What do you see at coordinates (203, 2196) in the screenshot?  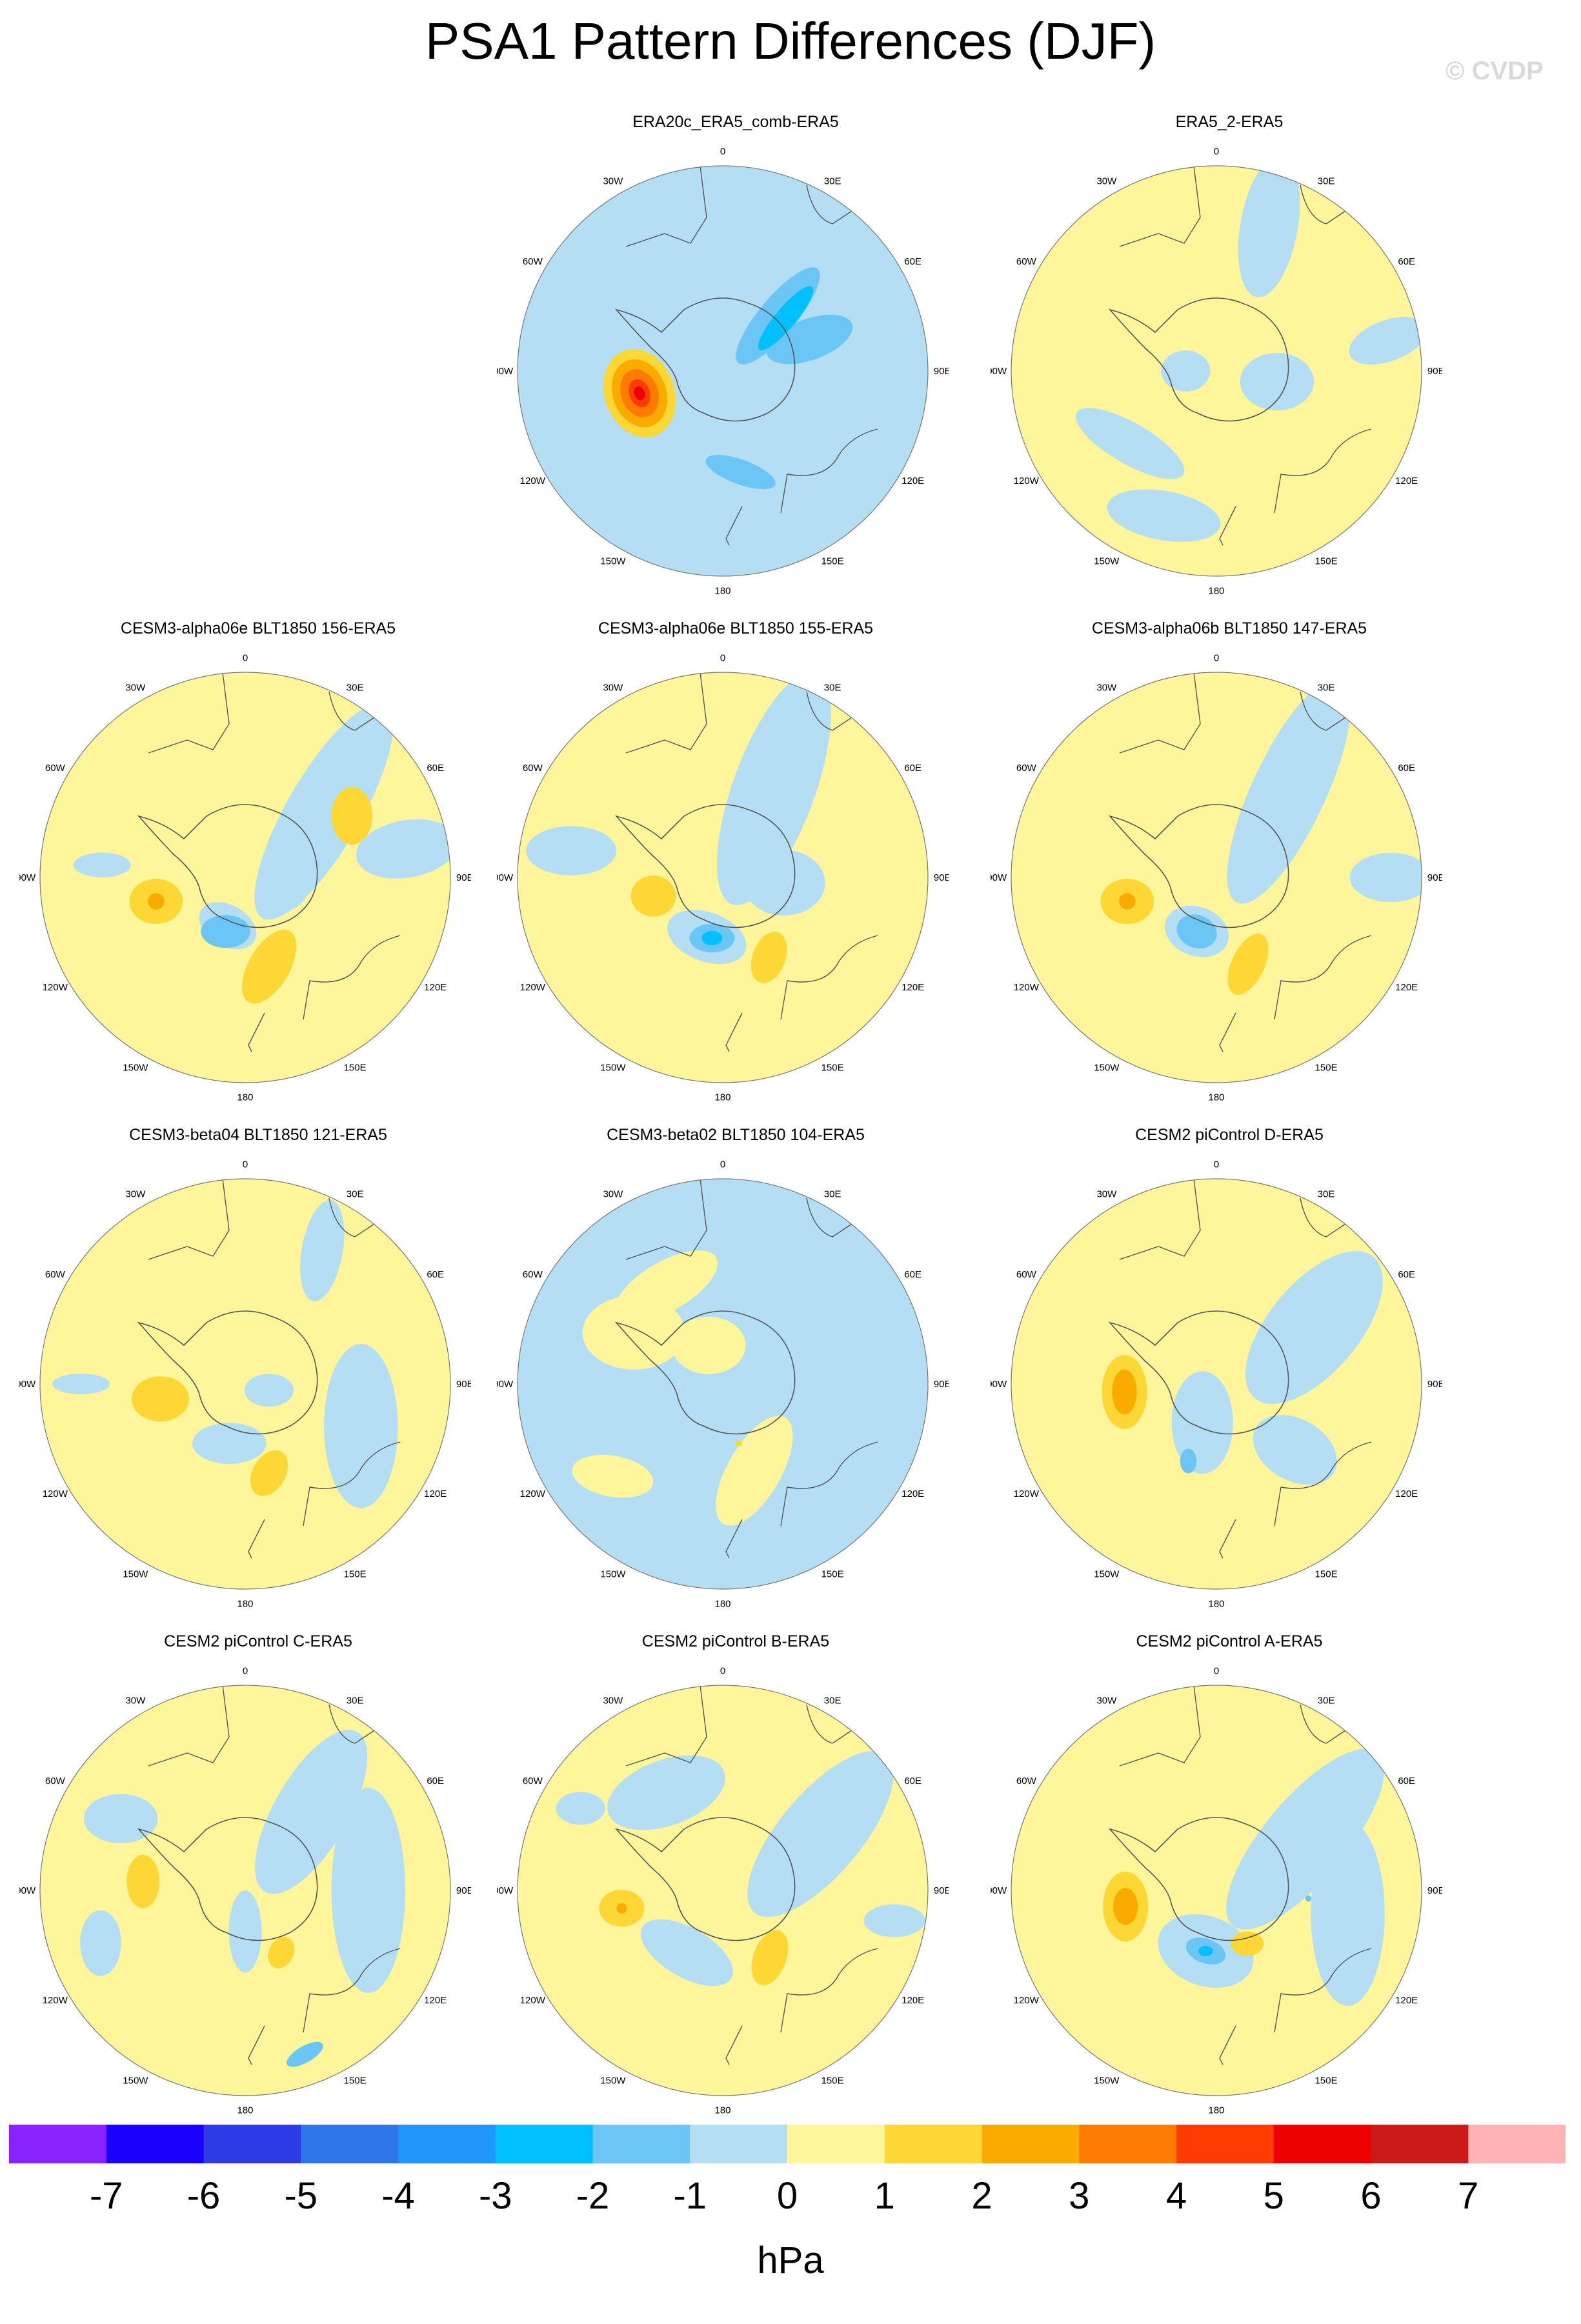 I see `colorbar-tick-label: -6` at bounding box center [203, 2196].